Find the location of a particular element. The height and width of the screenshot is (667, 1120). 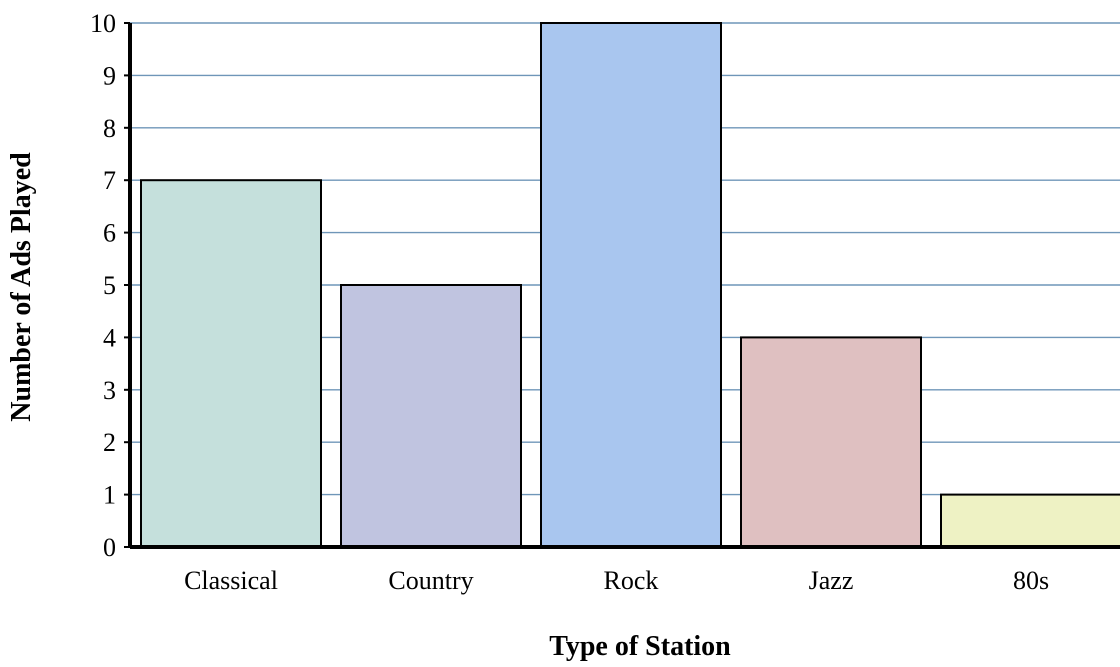

bar-classical is located at coordinates (231, 363).